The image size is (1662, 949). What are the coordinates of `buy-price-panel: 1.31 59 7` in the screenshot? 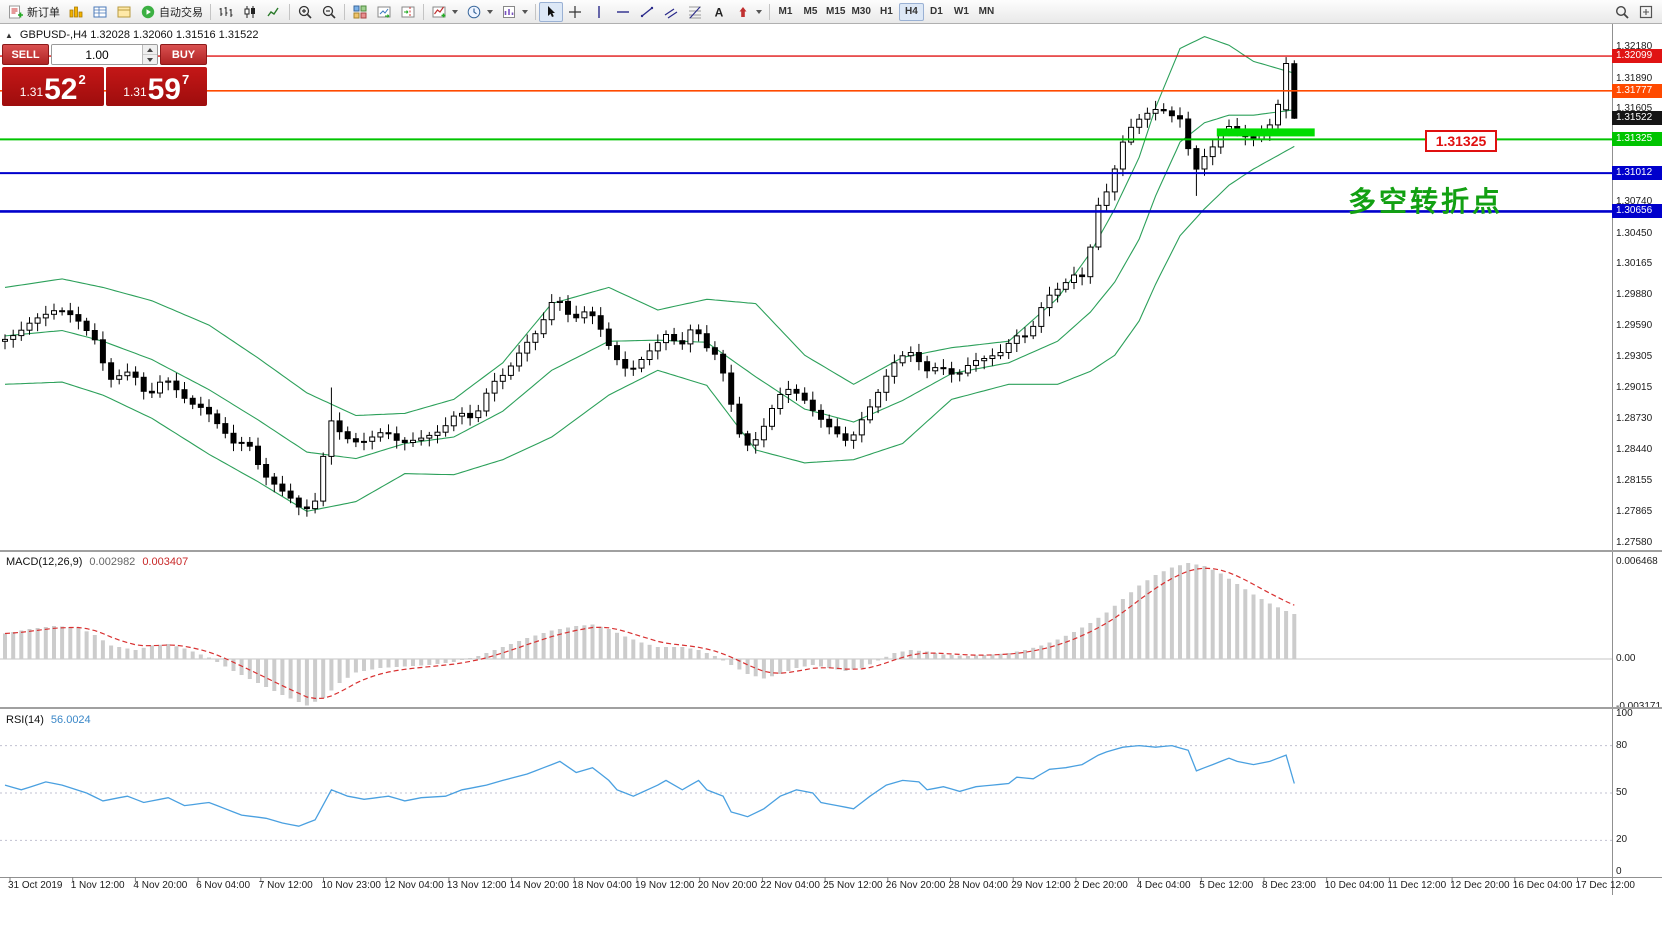 It's located at (156, 86).